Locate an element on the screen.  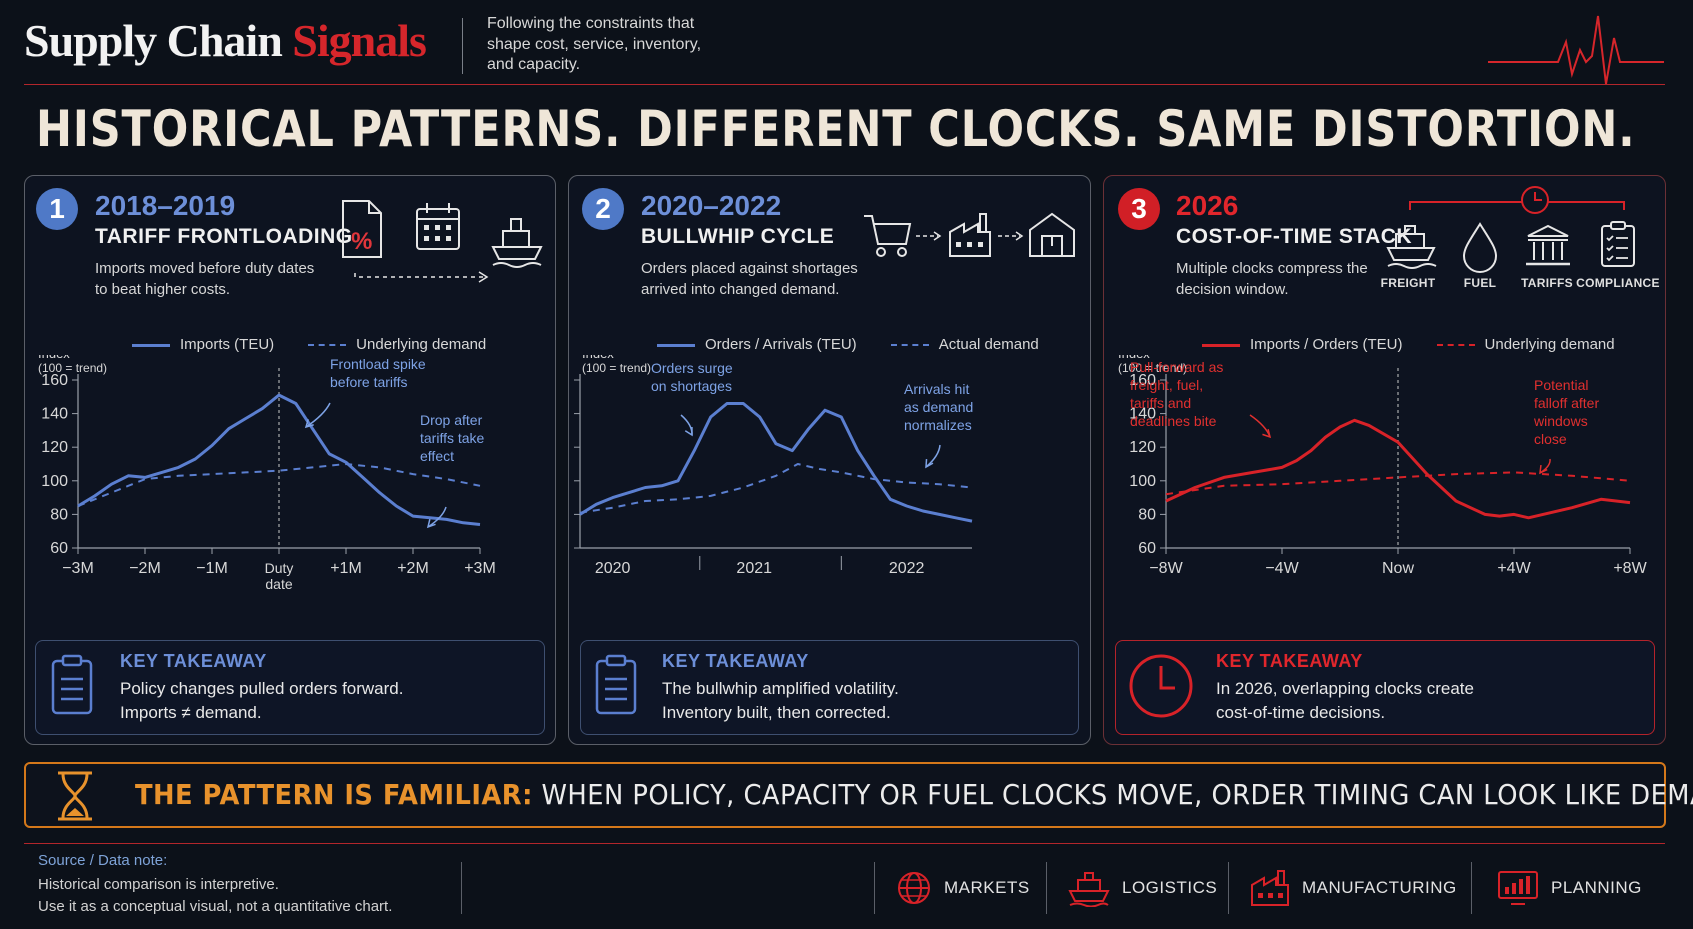
x-tick-label: +3M is located at coordinates (480, 568).